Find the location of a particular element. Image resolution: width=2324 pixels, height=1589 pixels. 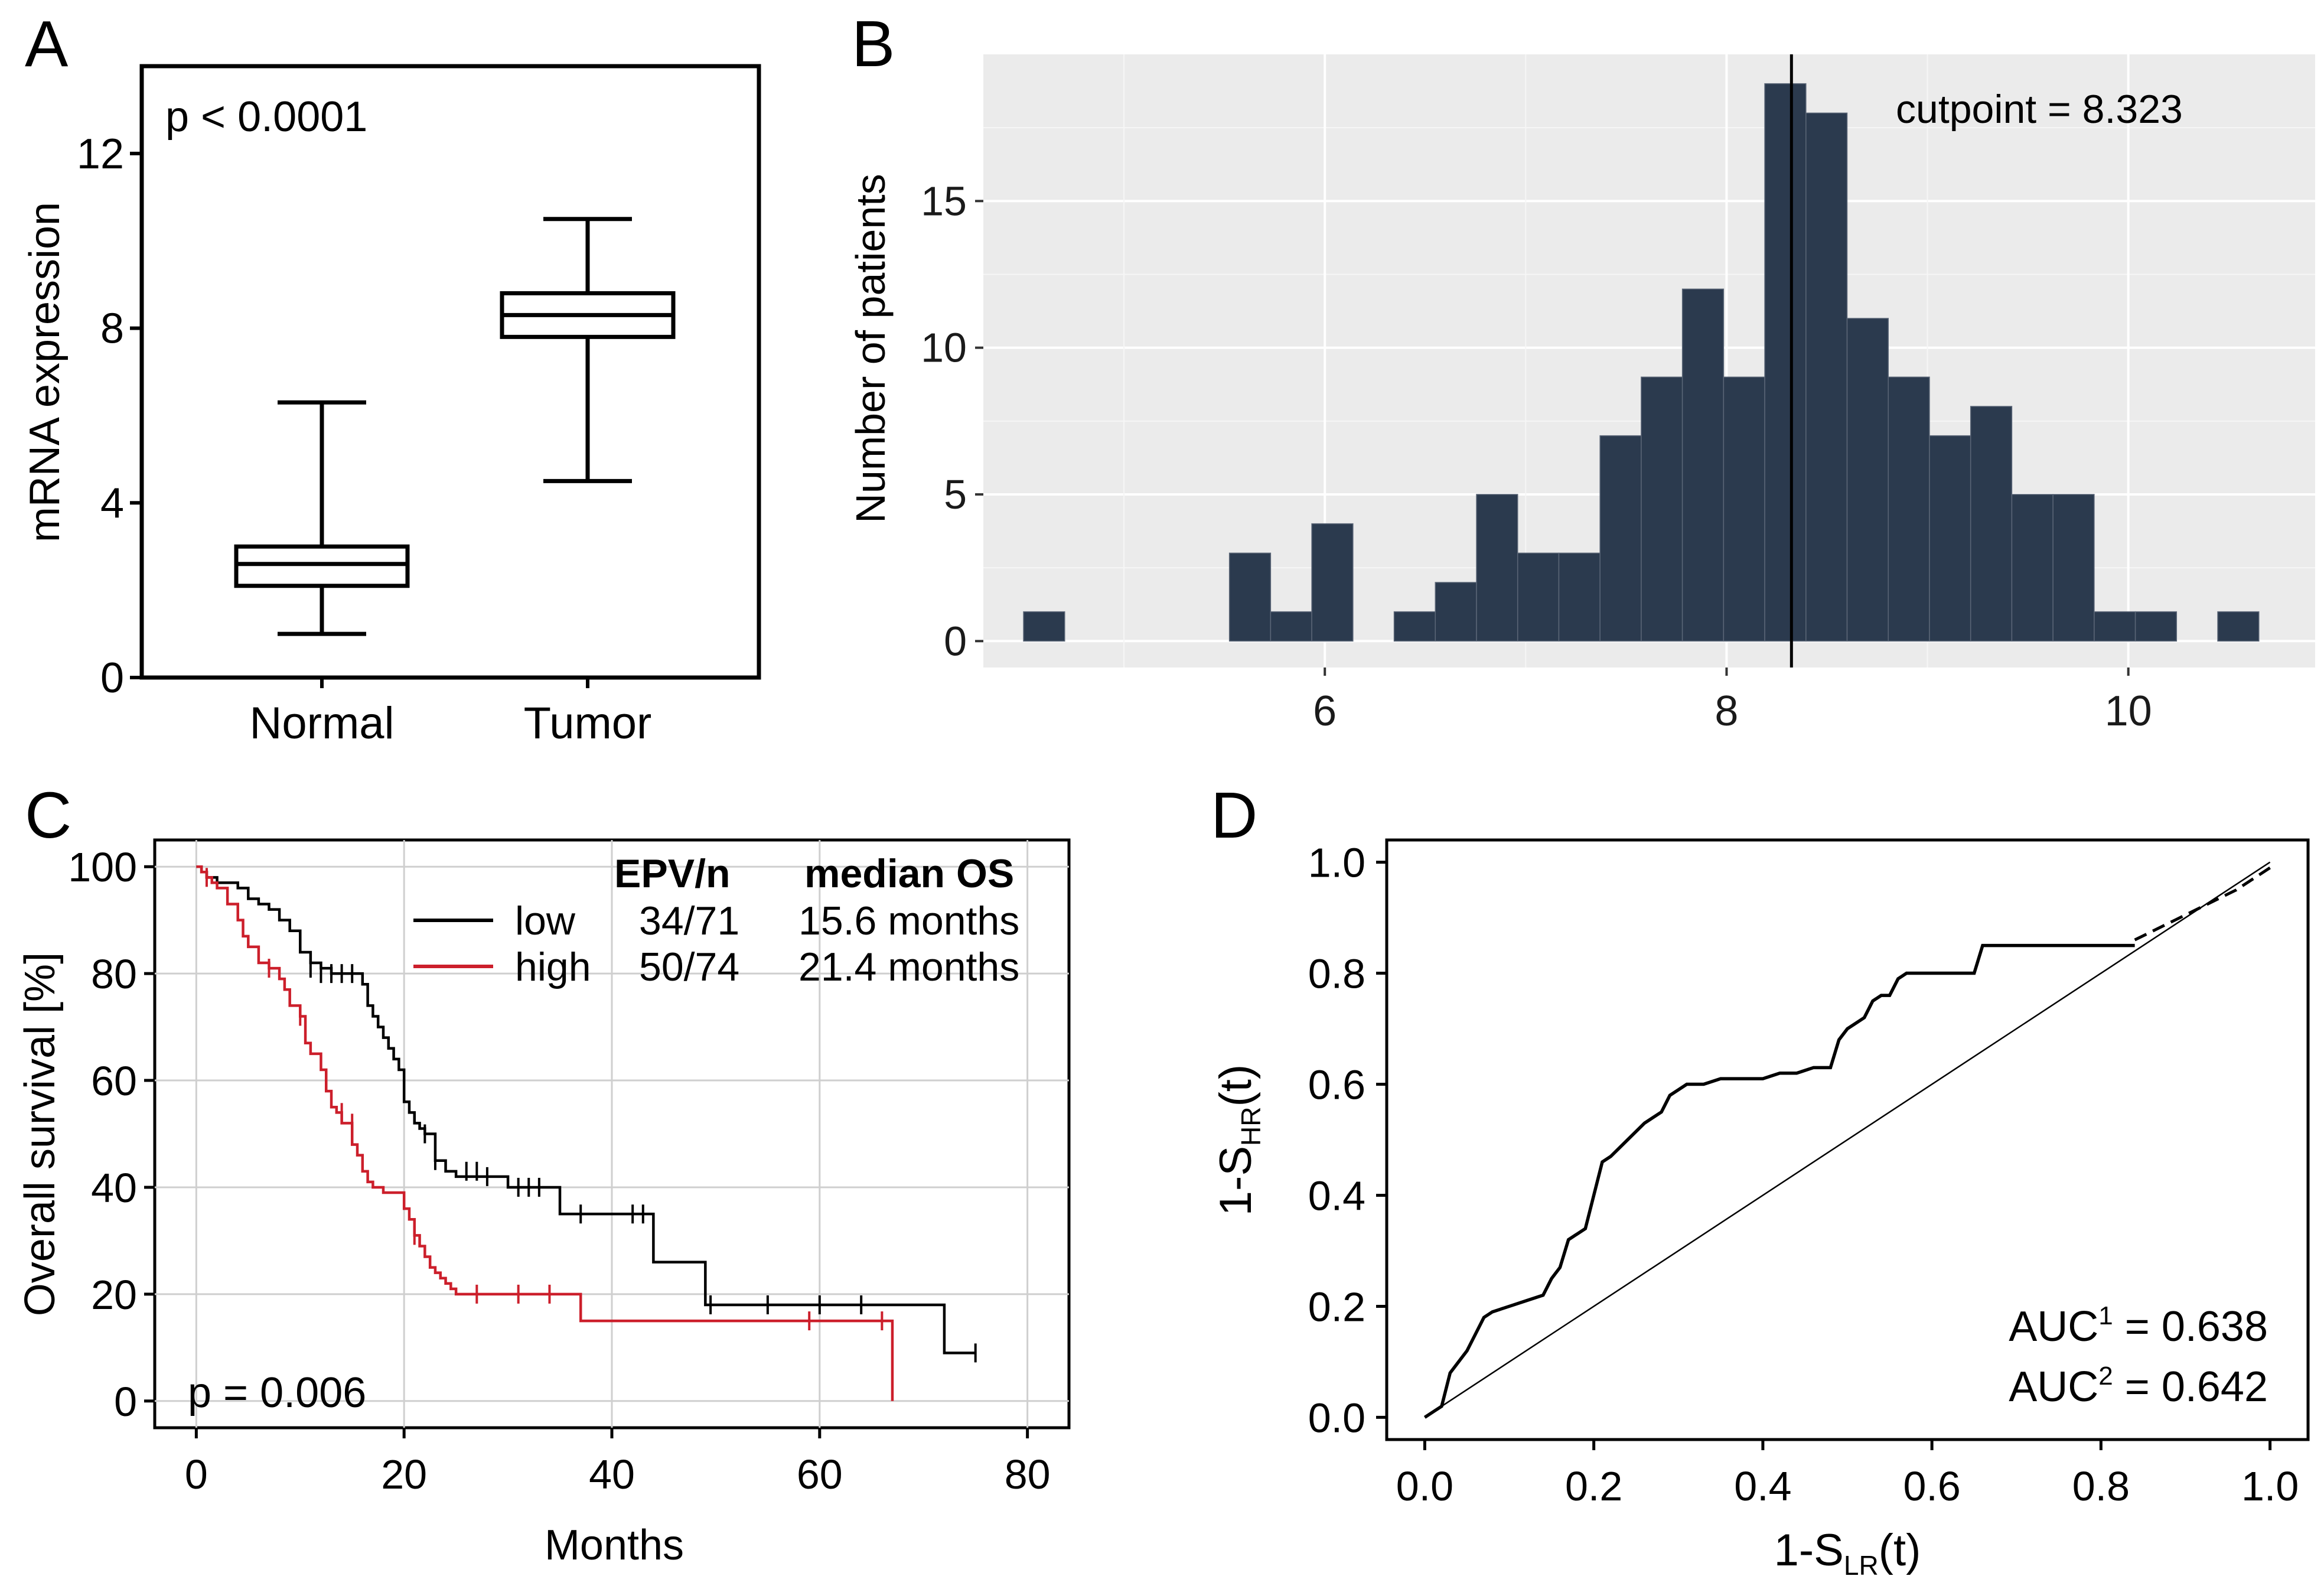

panel-d-xtick-label: 0.6 is located at coordinates (1932, 1486).